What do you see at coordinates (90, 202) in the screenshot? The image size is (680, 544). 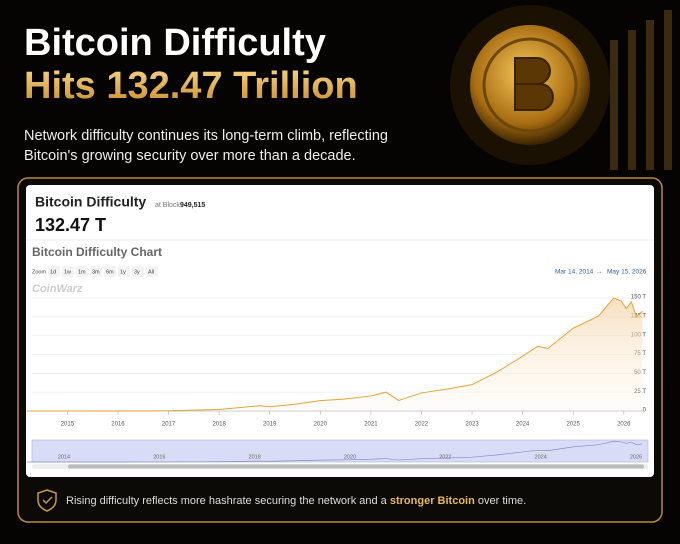 I see `card-title: Bitcoin Difficulty` at bounding box center [90, 202].